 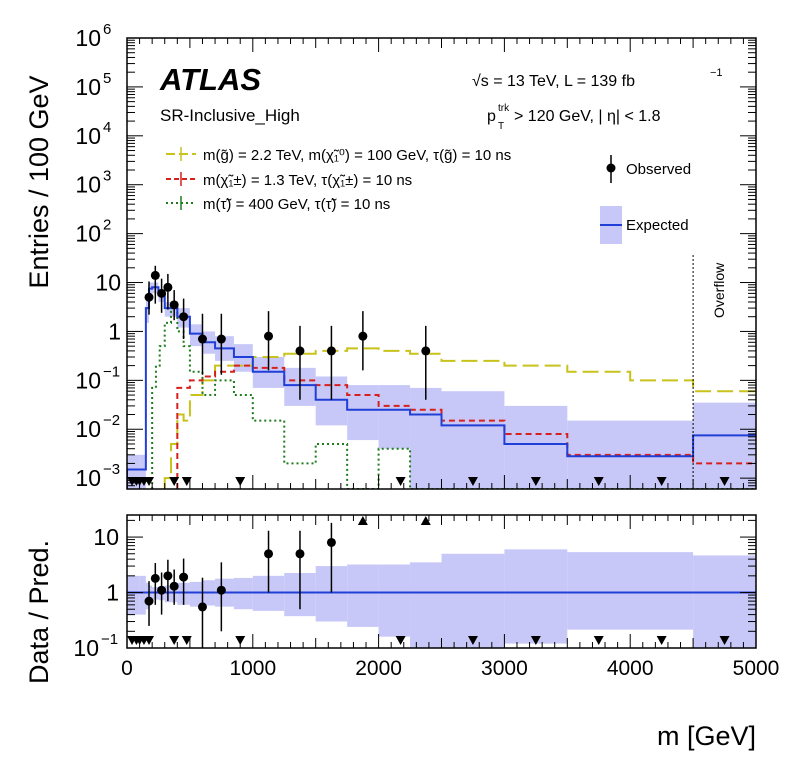 I want to click on x-axis-title: m [GeV], so click(x=706, y=736).